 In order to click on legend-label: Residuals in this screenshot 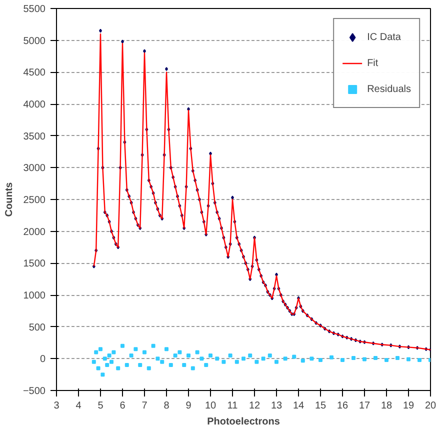, I will do `click(389, 89)`.